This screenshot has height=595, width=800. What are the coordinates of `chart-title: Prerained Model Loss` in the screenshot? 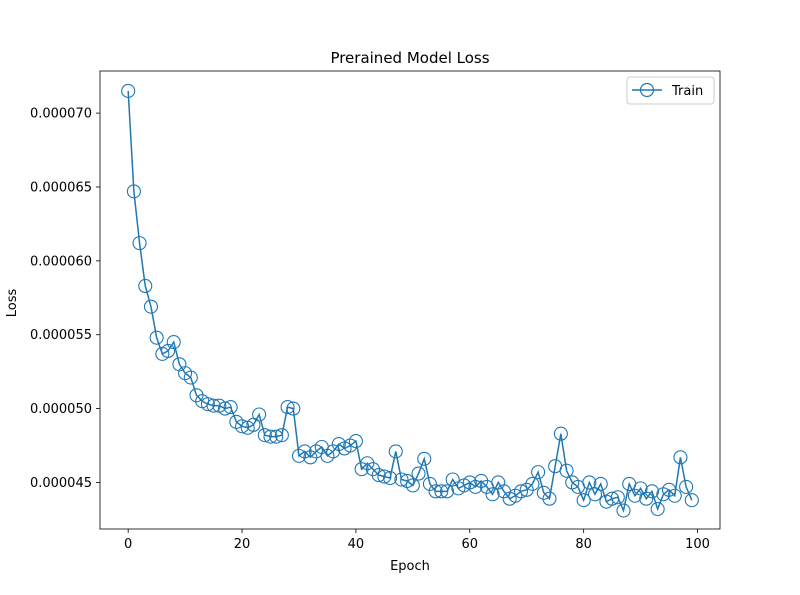 It's located at (409, 58).